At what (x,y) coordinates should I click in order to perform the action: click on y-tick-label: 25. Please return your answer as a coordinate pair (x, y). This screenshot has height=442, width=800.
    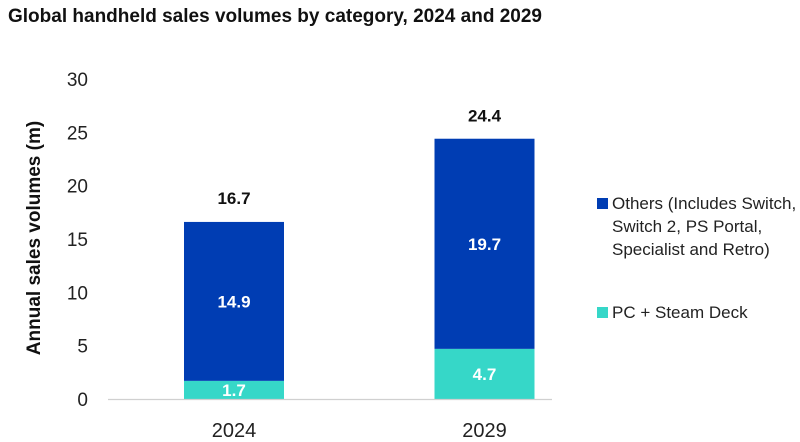
    Looking at the image, I should click on (77, 133).